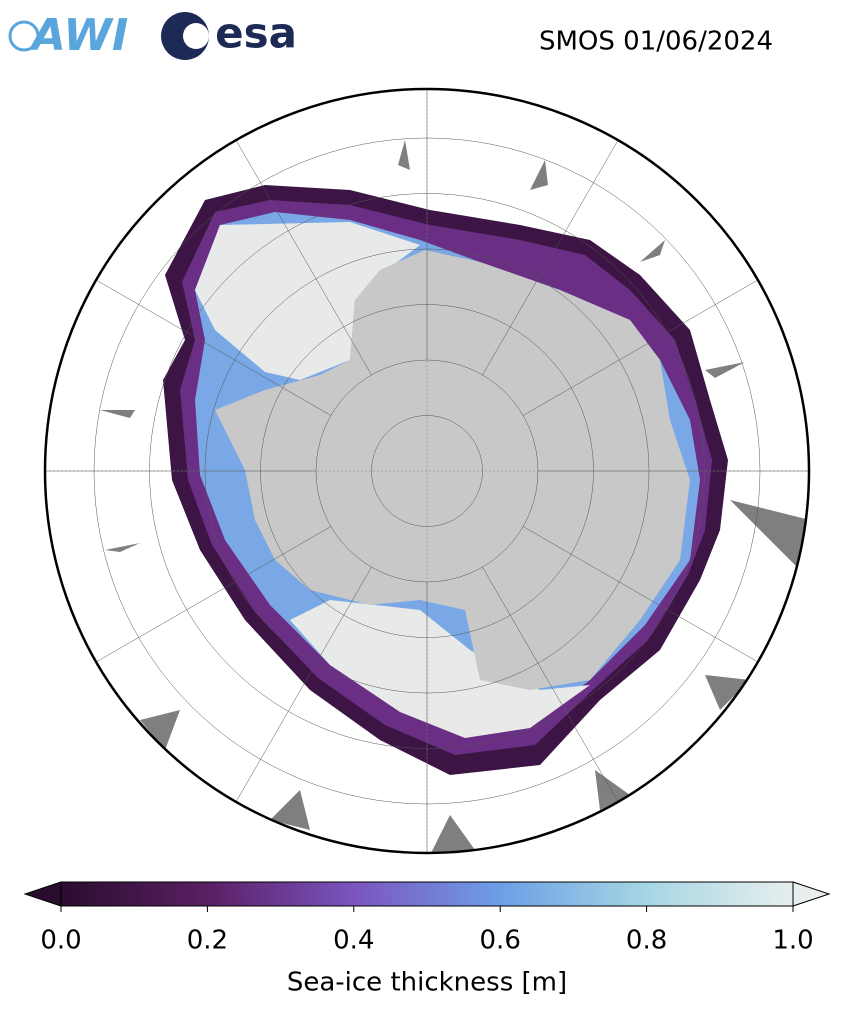  Describe the element at coordinates (427, 983) in the screenshot. I see `colorbar-label: Sea-ice thickness [m]` at that location.